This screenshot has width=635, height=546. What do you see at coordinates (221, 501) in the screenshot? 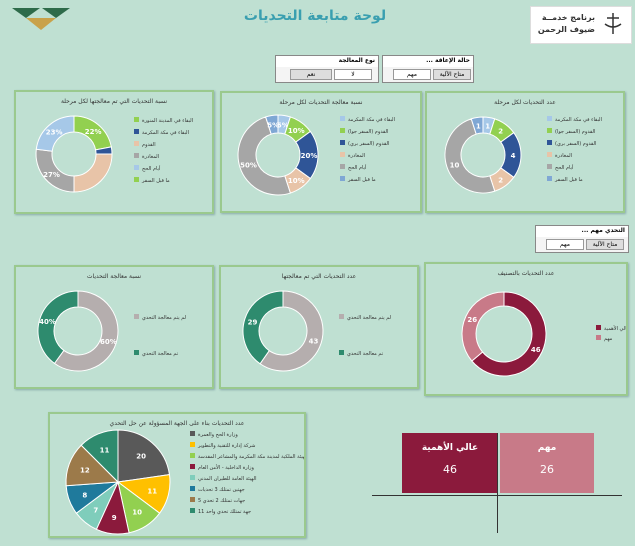
I see `c7-legend-label-6: 5 جهات تمتلك 2 تحدي` at bounding box center [221, 501].